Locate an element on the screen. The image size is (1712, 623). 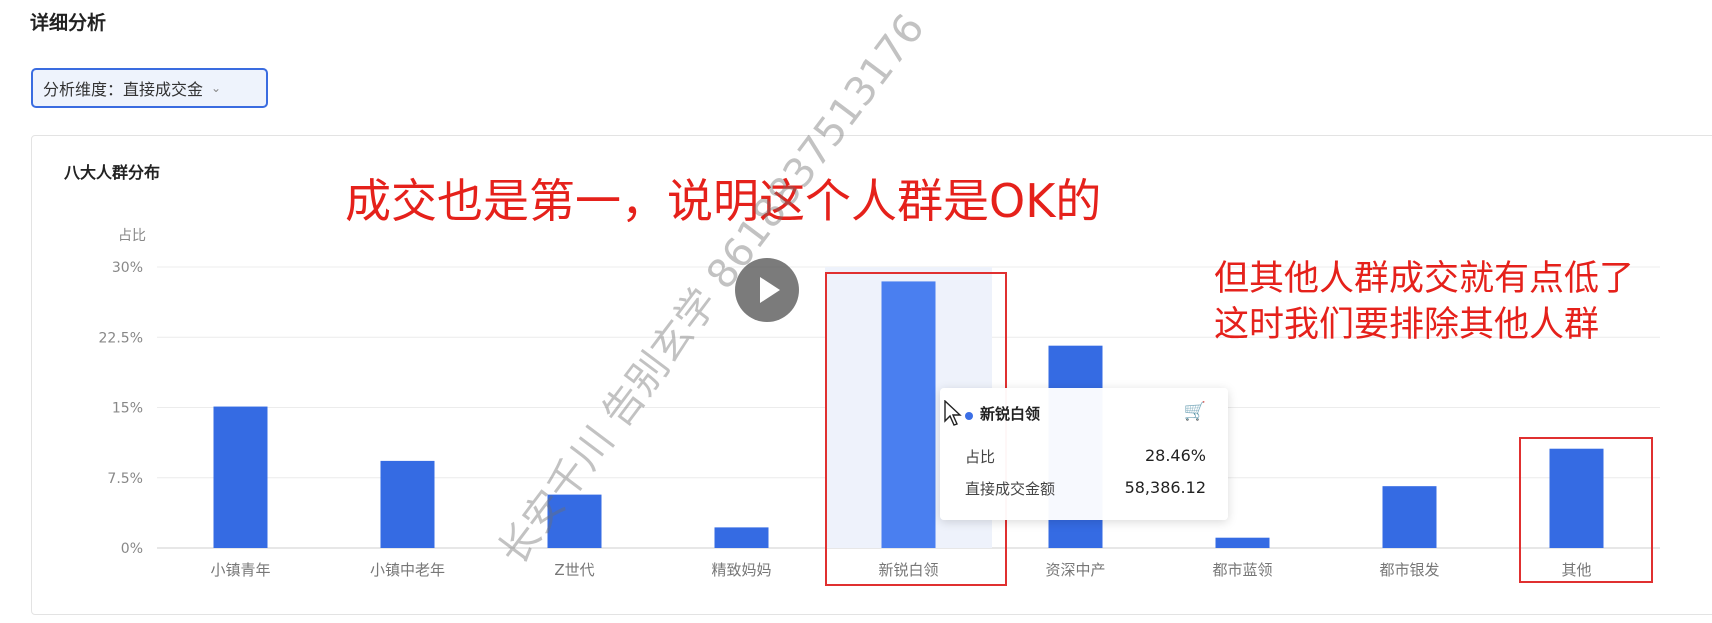
x-tick-label: 小镇中老年 is located at coordinates (407, 570).